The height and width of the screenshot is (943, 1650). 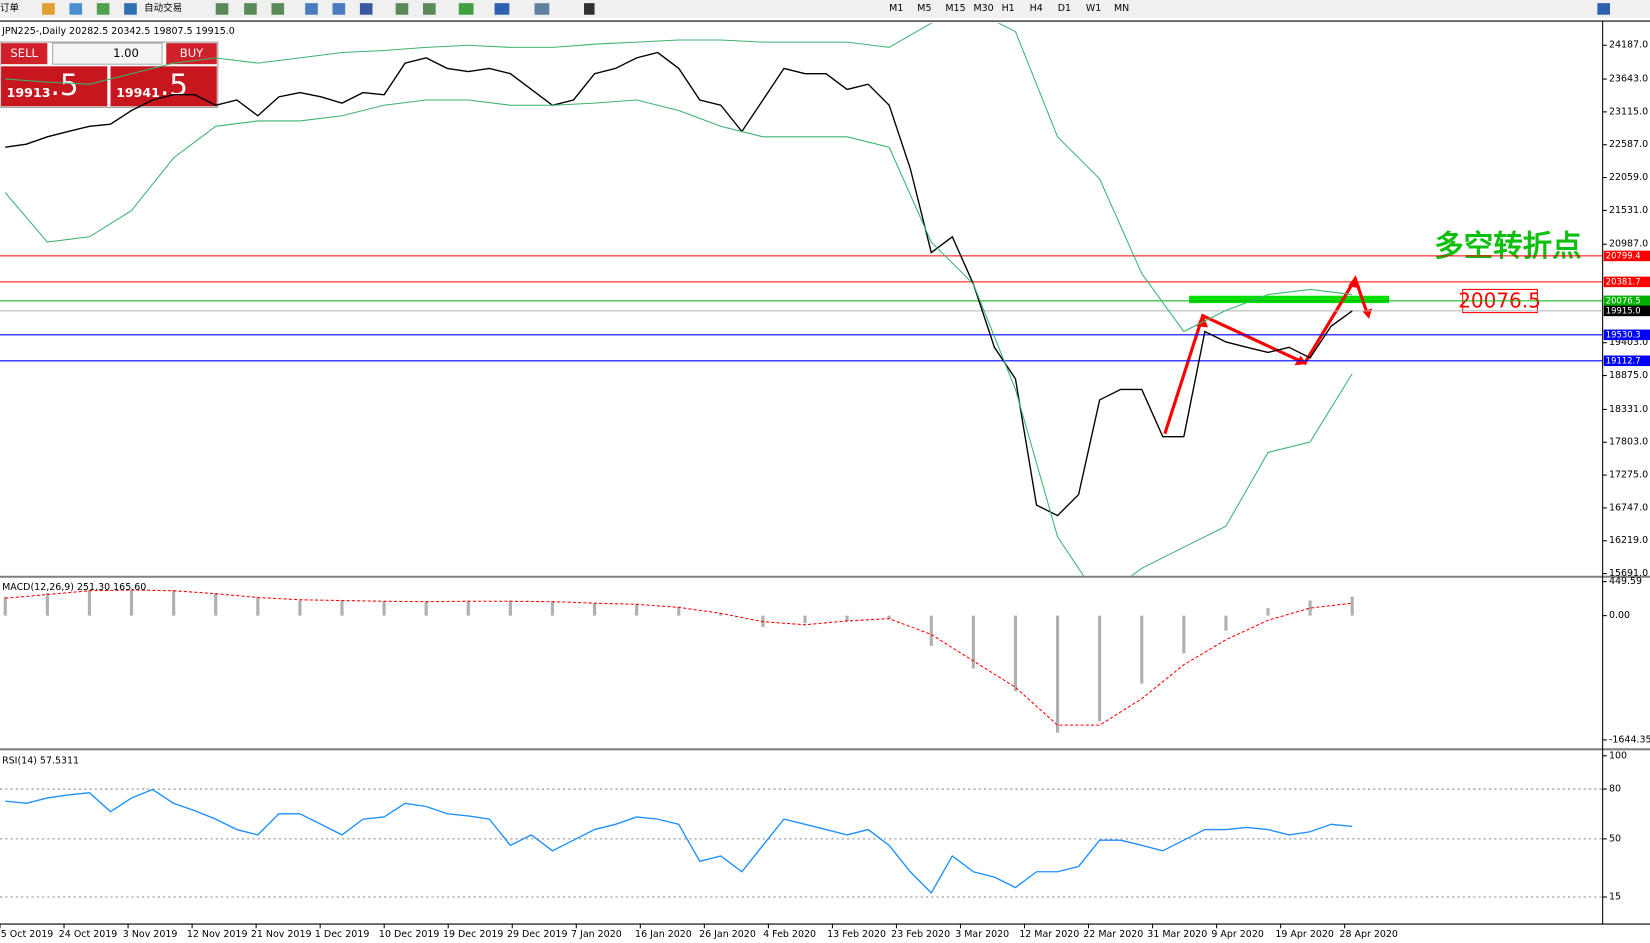 I want to click on y-tick-label: 80, so click(x=1615, y=789).